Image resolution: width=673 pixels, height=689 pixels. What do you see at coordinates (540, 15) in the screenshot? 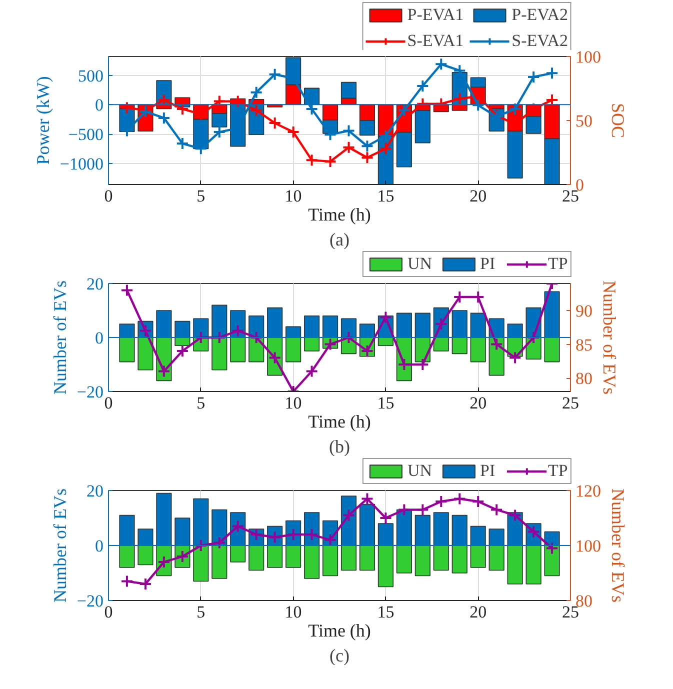
I see `legend-label: P-EVA2` at bounding box center [540, 15].